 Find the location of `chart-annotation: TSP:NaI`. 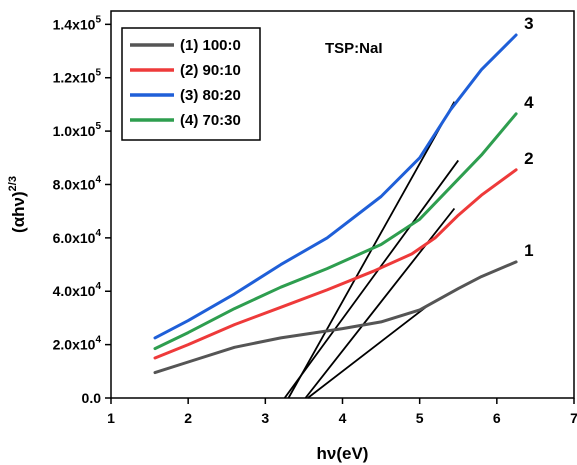

chart-annotation: TSP:NaI is located at coordinates (354, 48).